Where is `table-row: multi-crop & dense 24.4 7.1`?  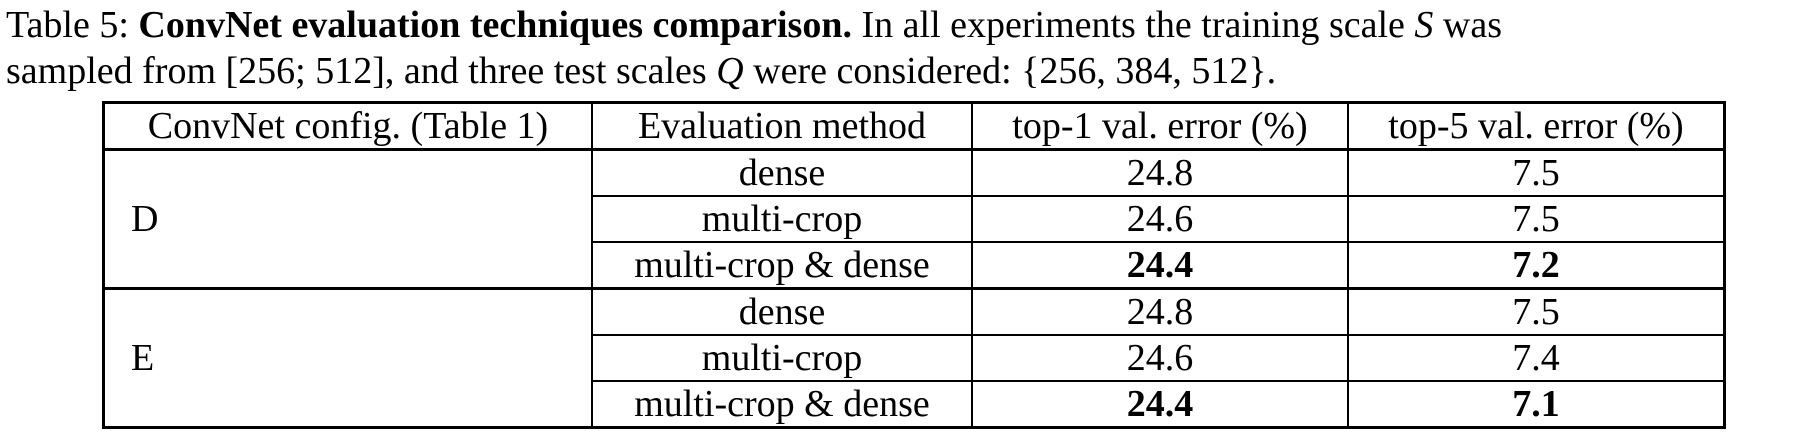 table-row: multi-crop & dense 24.4 7.1 is located at coordinates (915, 404).